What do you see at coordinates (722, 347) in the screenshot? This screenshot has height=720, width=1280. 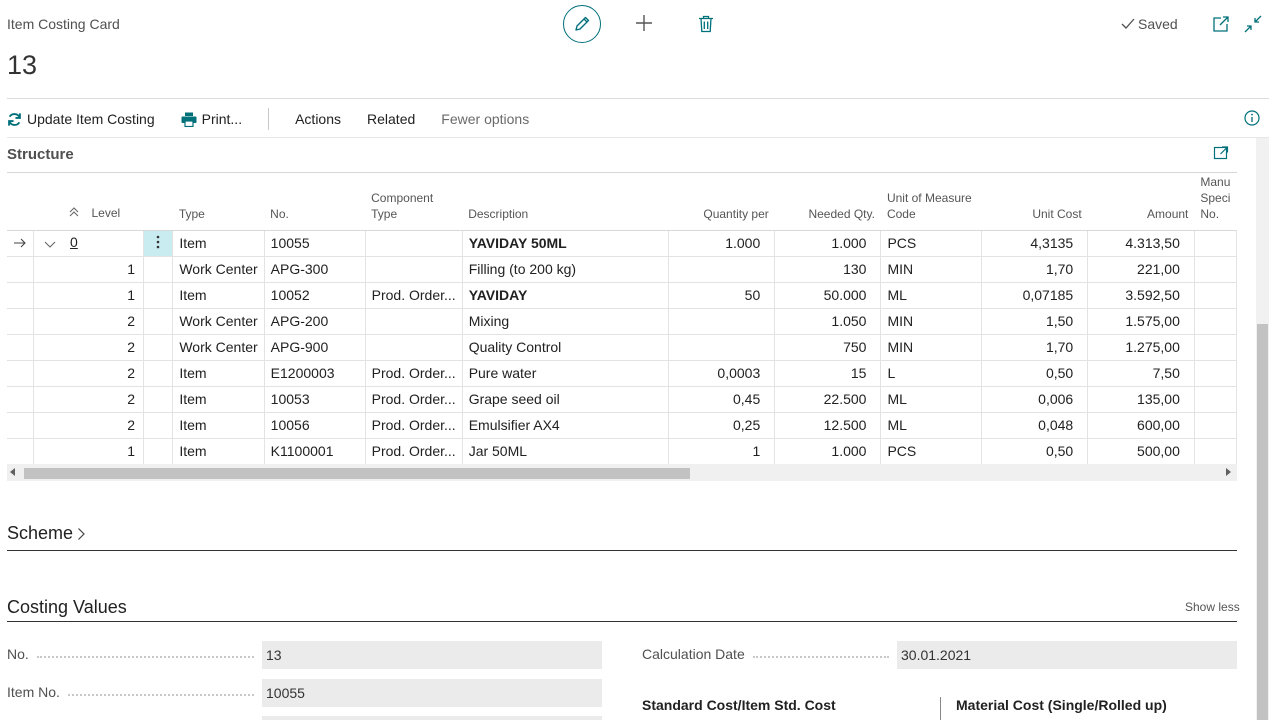 I see `quantity-per-cell` at bounding box center [722, 347].